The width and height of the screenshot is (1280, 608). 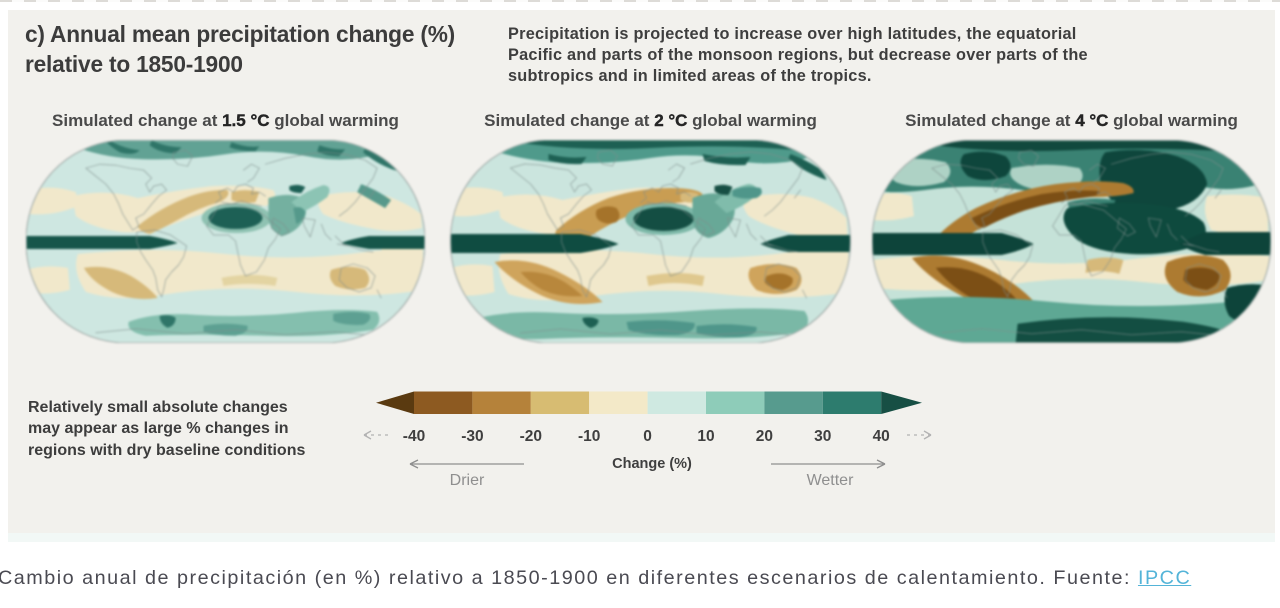 What do you see at coordinates (881, 436) in the screenshot?
I see `svg-text: 40` at bounding box center [881, 436].